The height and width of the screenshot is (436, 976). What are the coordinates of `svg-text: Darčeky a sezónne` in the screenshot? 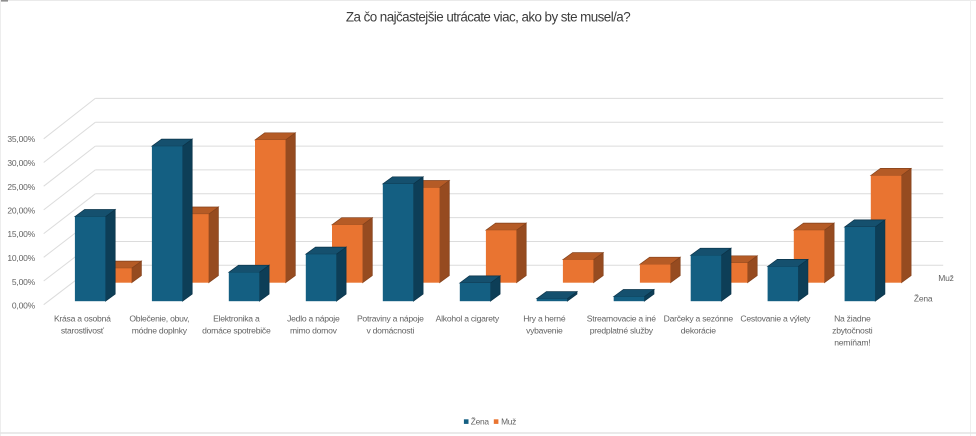 It's located at (699, 318).